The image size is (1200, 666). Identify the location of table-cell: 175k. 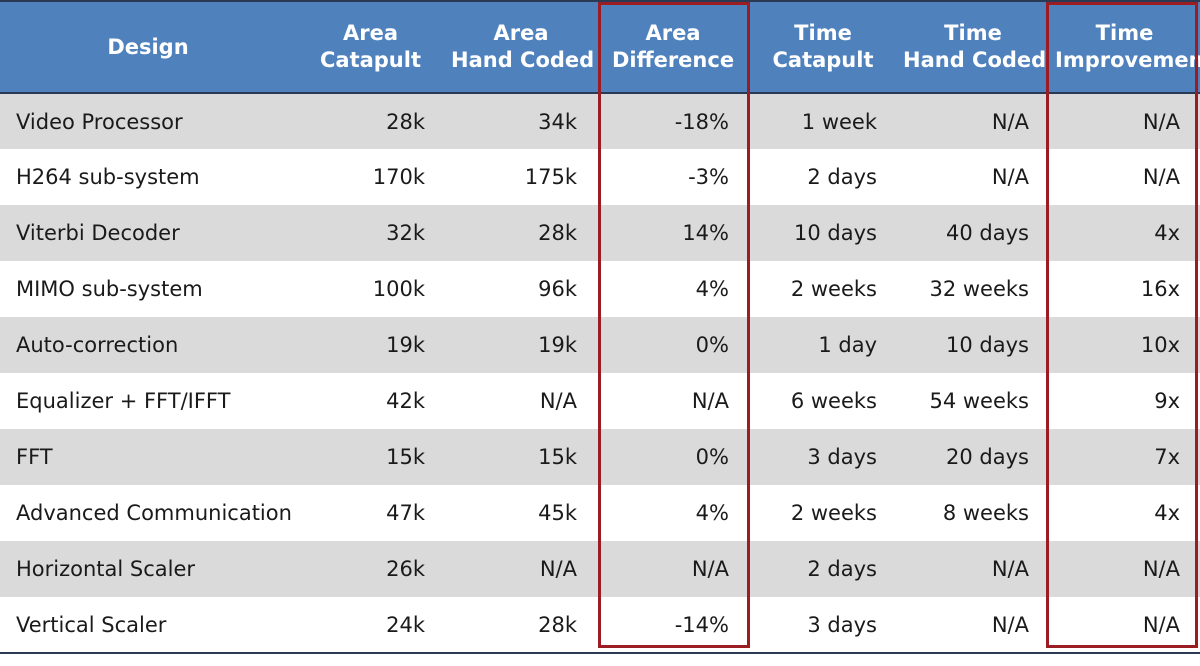
(521, 177).